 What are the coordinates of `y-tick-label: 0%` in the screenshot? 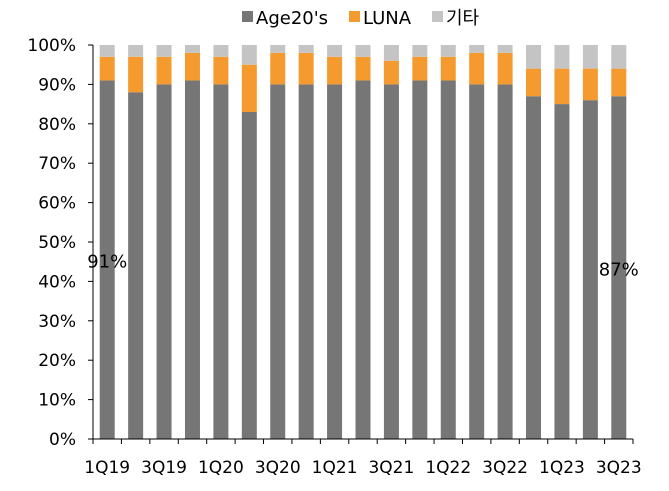 It's located at (62, 440).